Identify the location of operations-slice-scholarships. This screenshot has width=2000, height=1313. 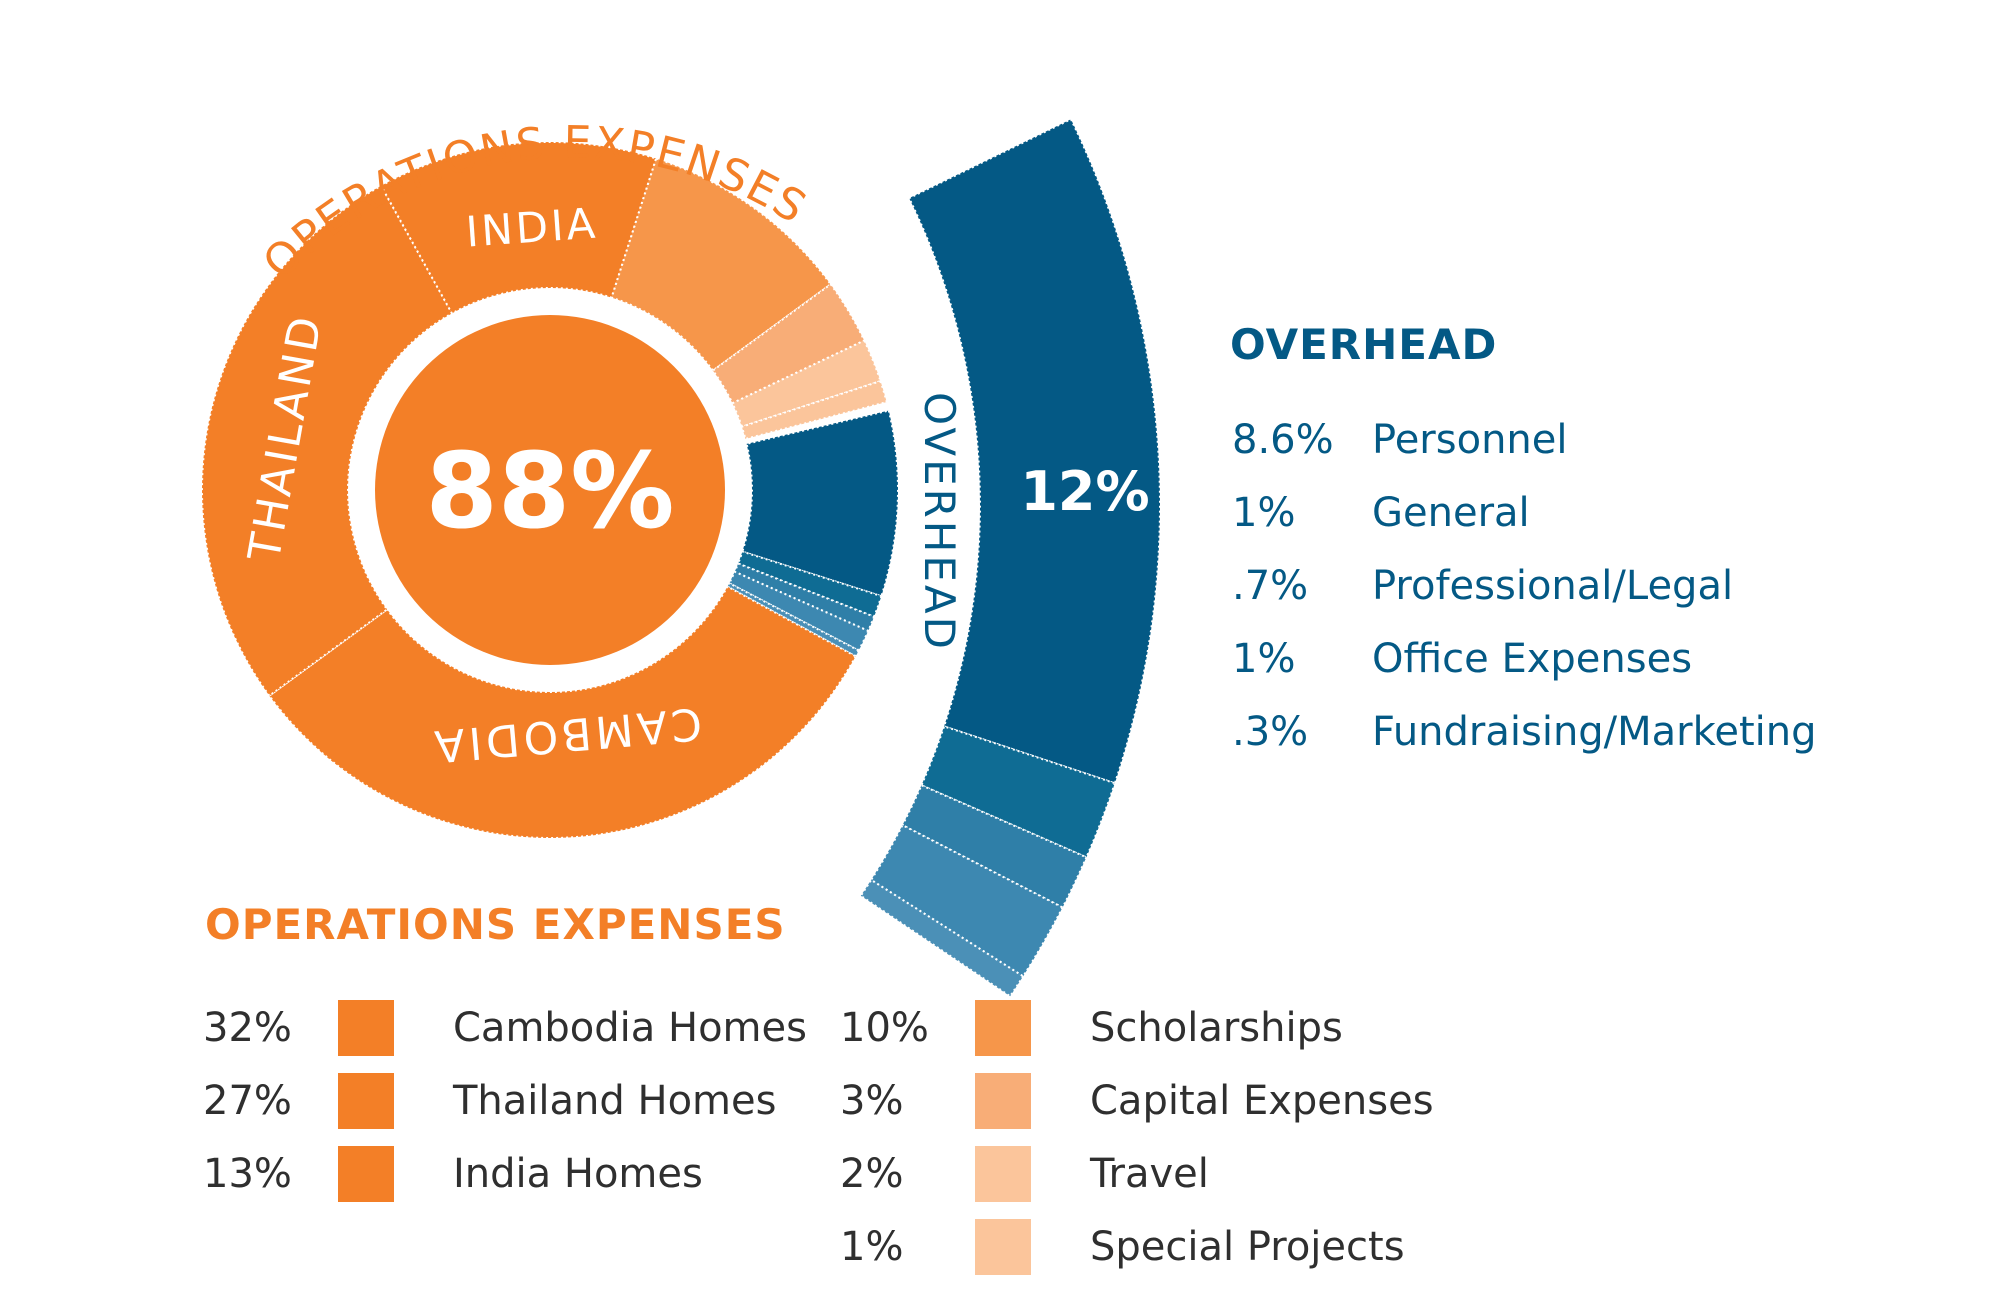
(721, 264).